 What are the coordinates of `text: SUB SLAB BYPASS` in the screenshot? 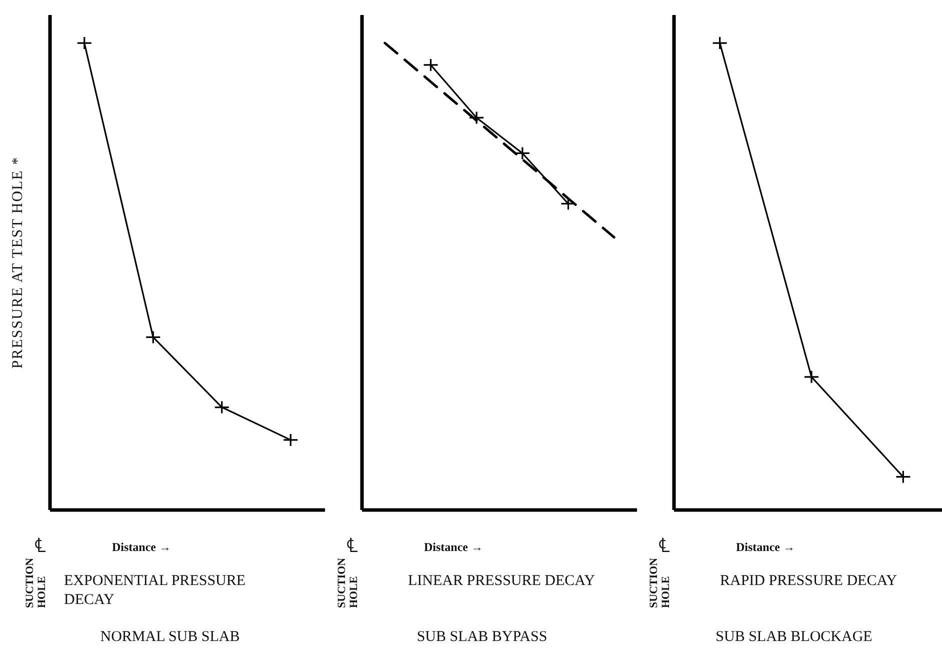 It's located at (482, 637).